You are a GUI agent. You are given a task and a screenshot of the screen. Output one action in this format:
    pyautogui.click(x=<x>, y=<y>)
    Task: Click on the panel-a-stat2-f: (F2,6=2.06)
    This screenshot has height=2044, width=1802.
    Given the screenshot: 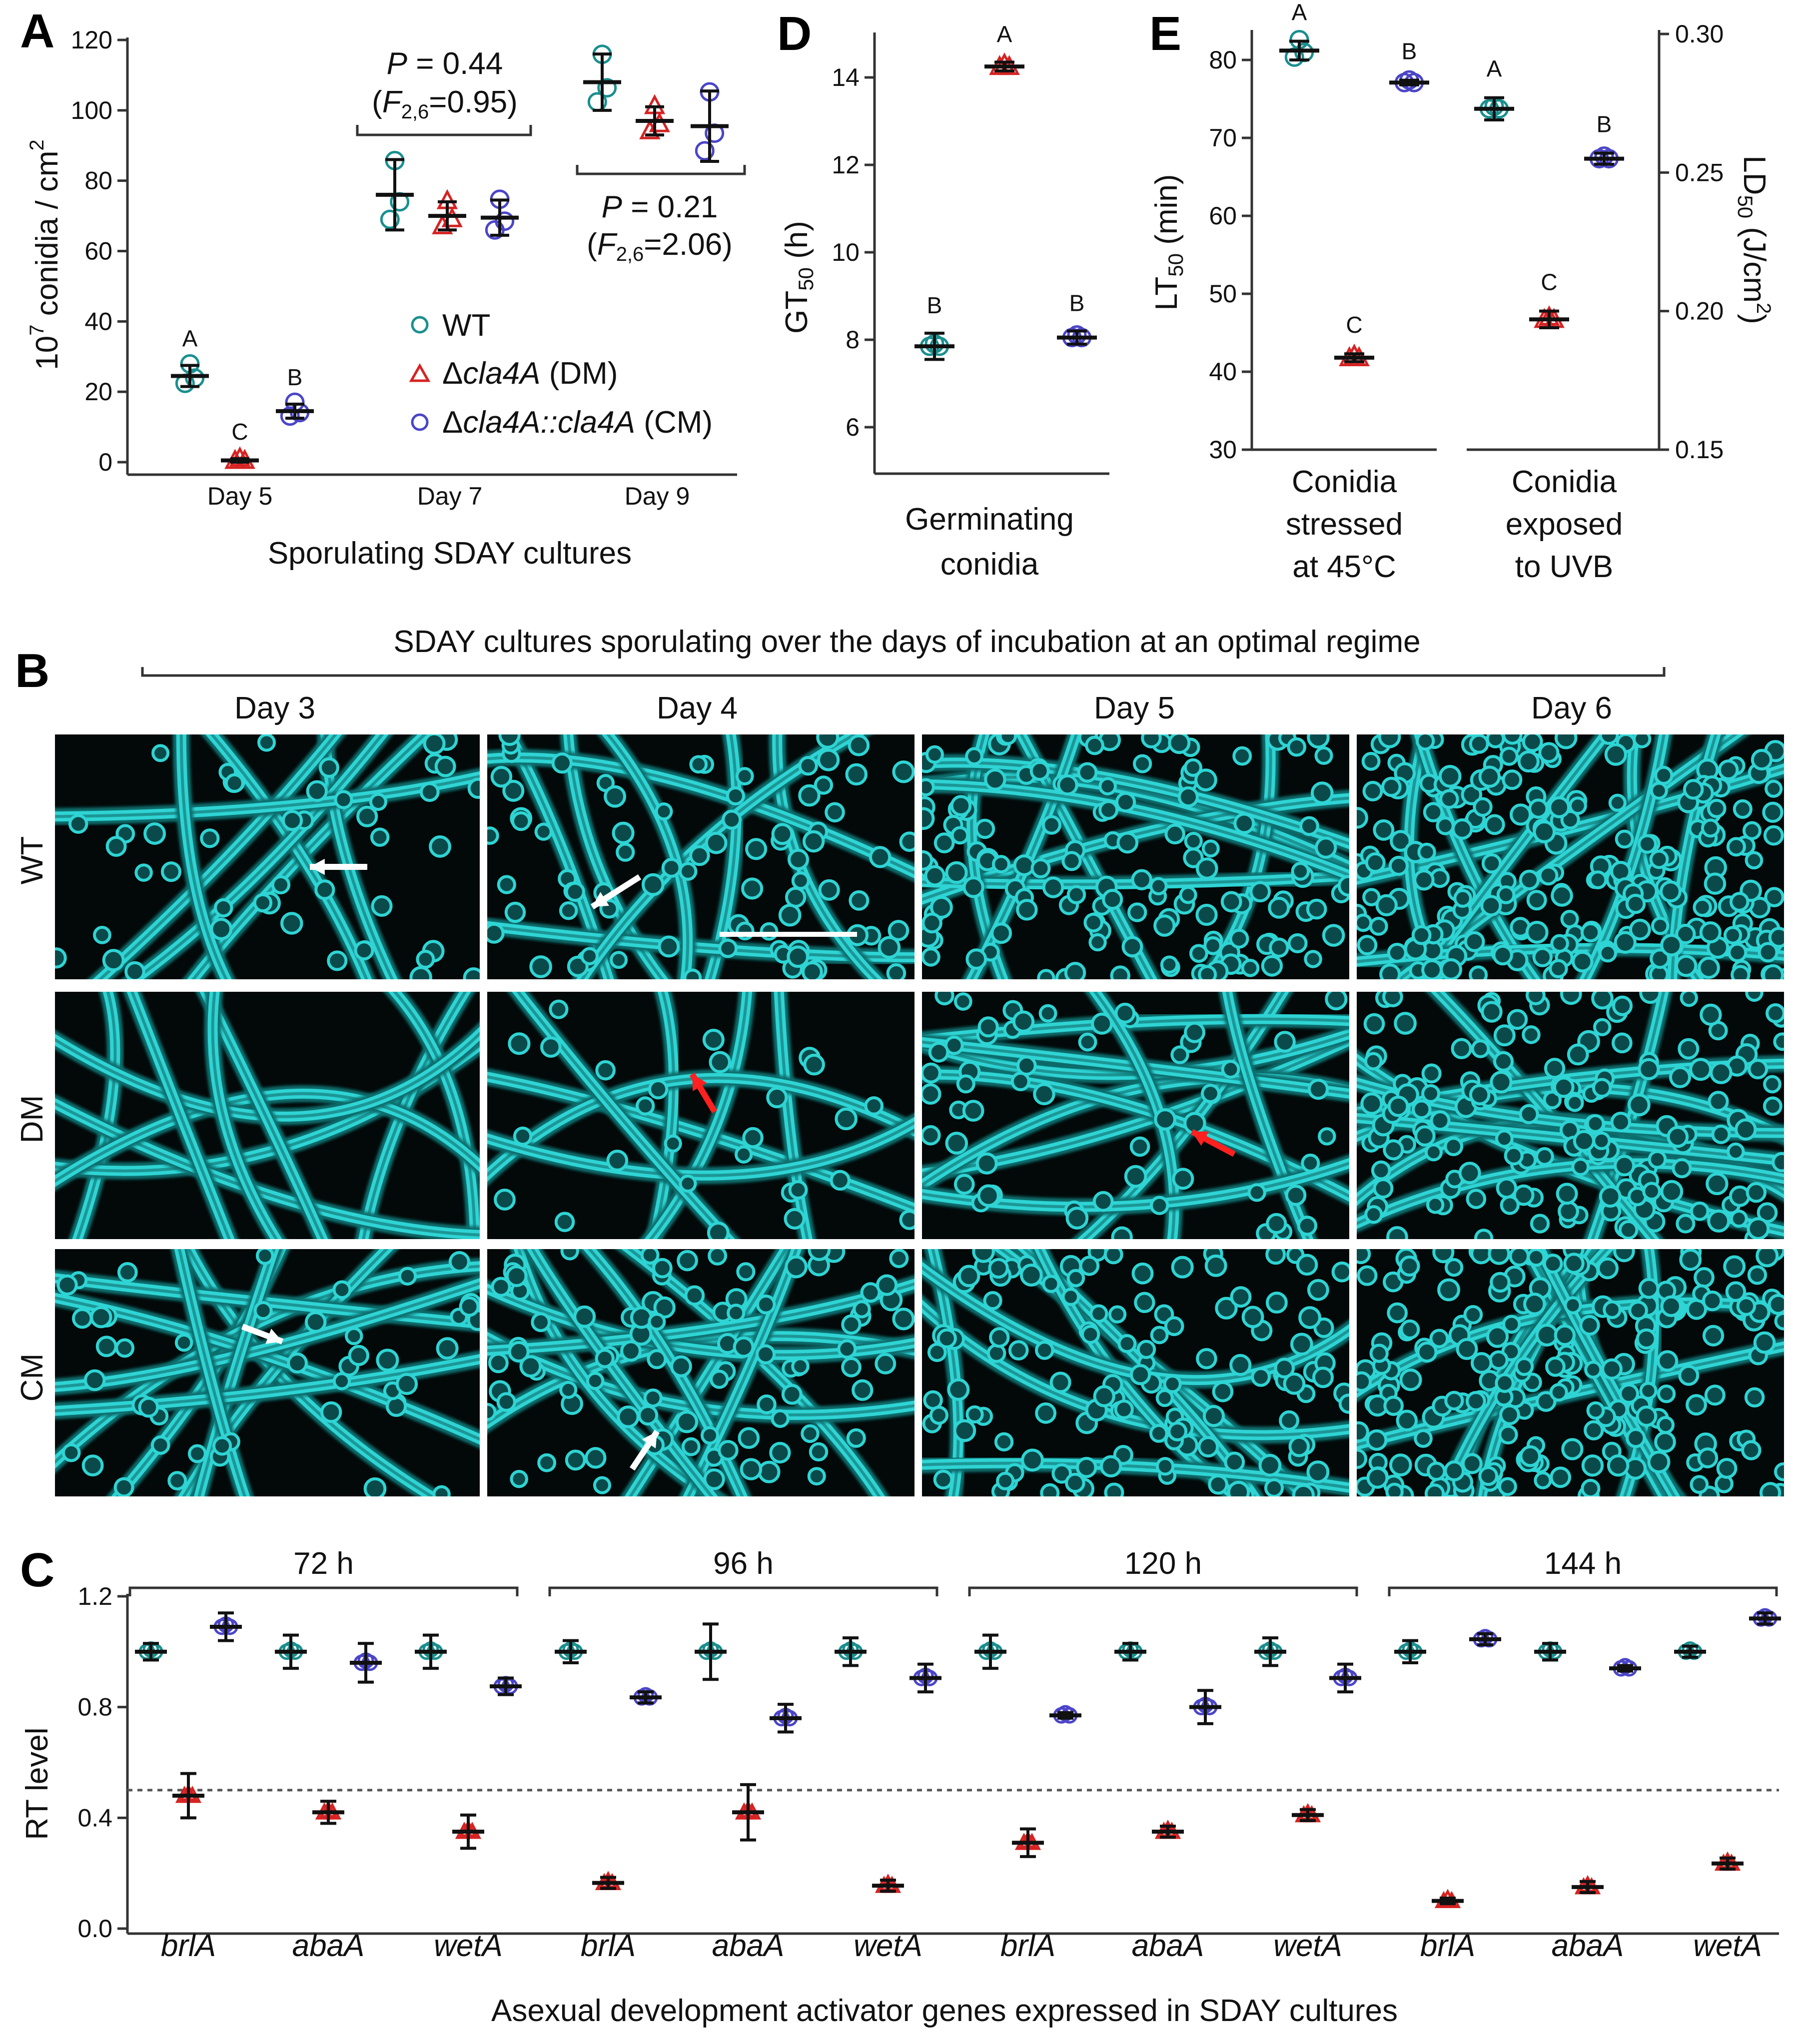 What is the action you would take?
    pyautogui.click(x=660, y=246)
    